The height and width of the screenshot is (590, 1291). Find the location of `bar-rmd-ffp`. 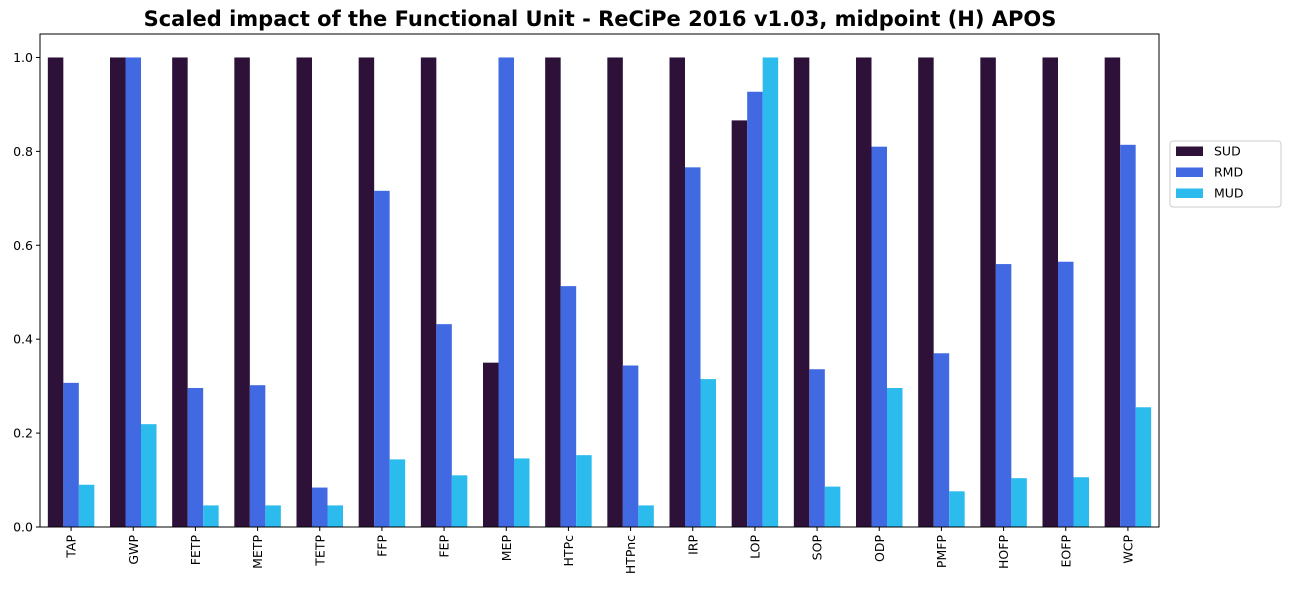

bar-rmd-ffp is located at coordinates (382, 358).